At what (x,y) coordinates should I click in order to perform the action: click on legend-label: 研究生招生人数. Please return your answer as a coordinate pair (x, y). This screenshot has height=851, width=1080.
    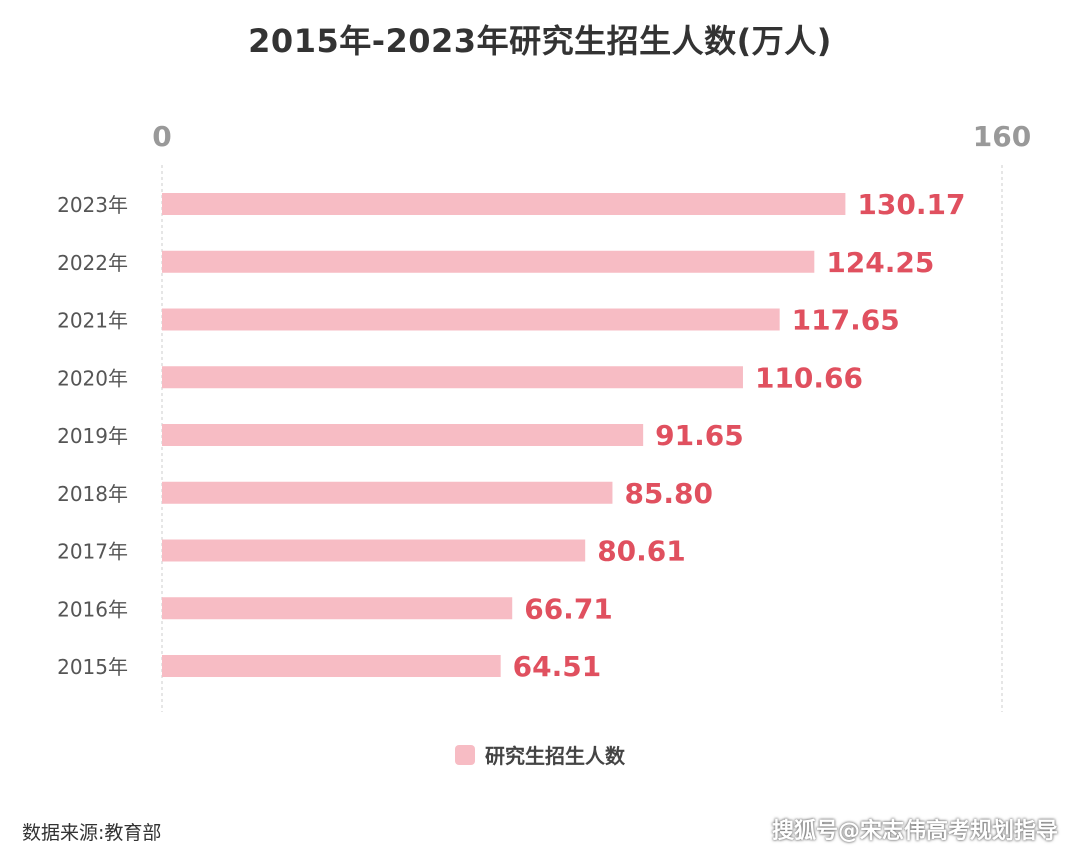
    Looking at the image, I should click on (555, 756).